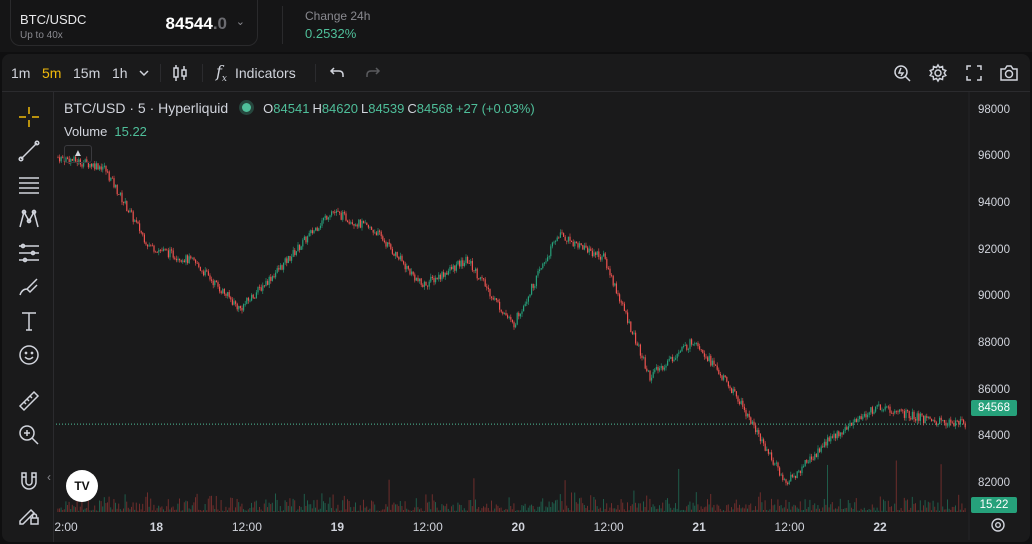 This screenshot has height=544, width=1032. I want to click on quick-search-icon, so click(902, 73).